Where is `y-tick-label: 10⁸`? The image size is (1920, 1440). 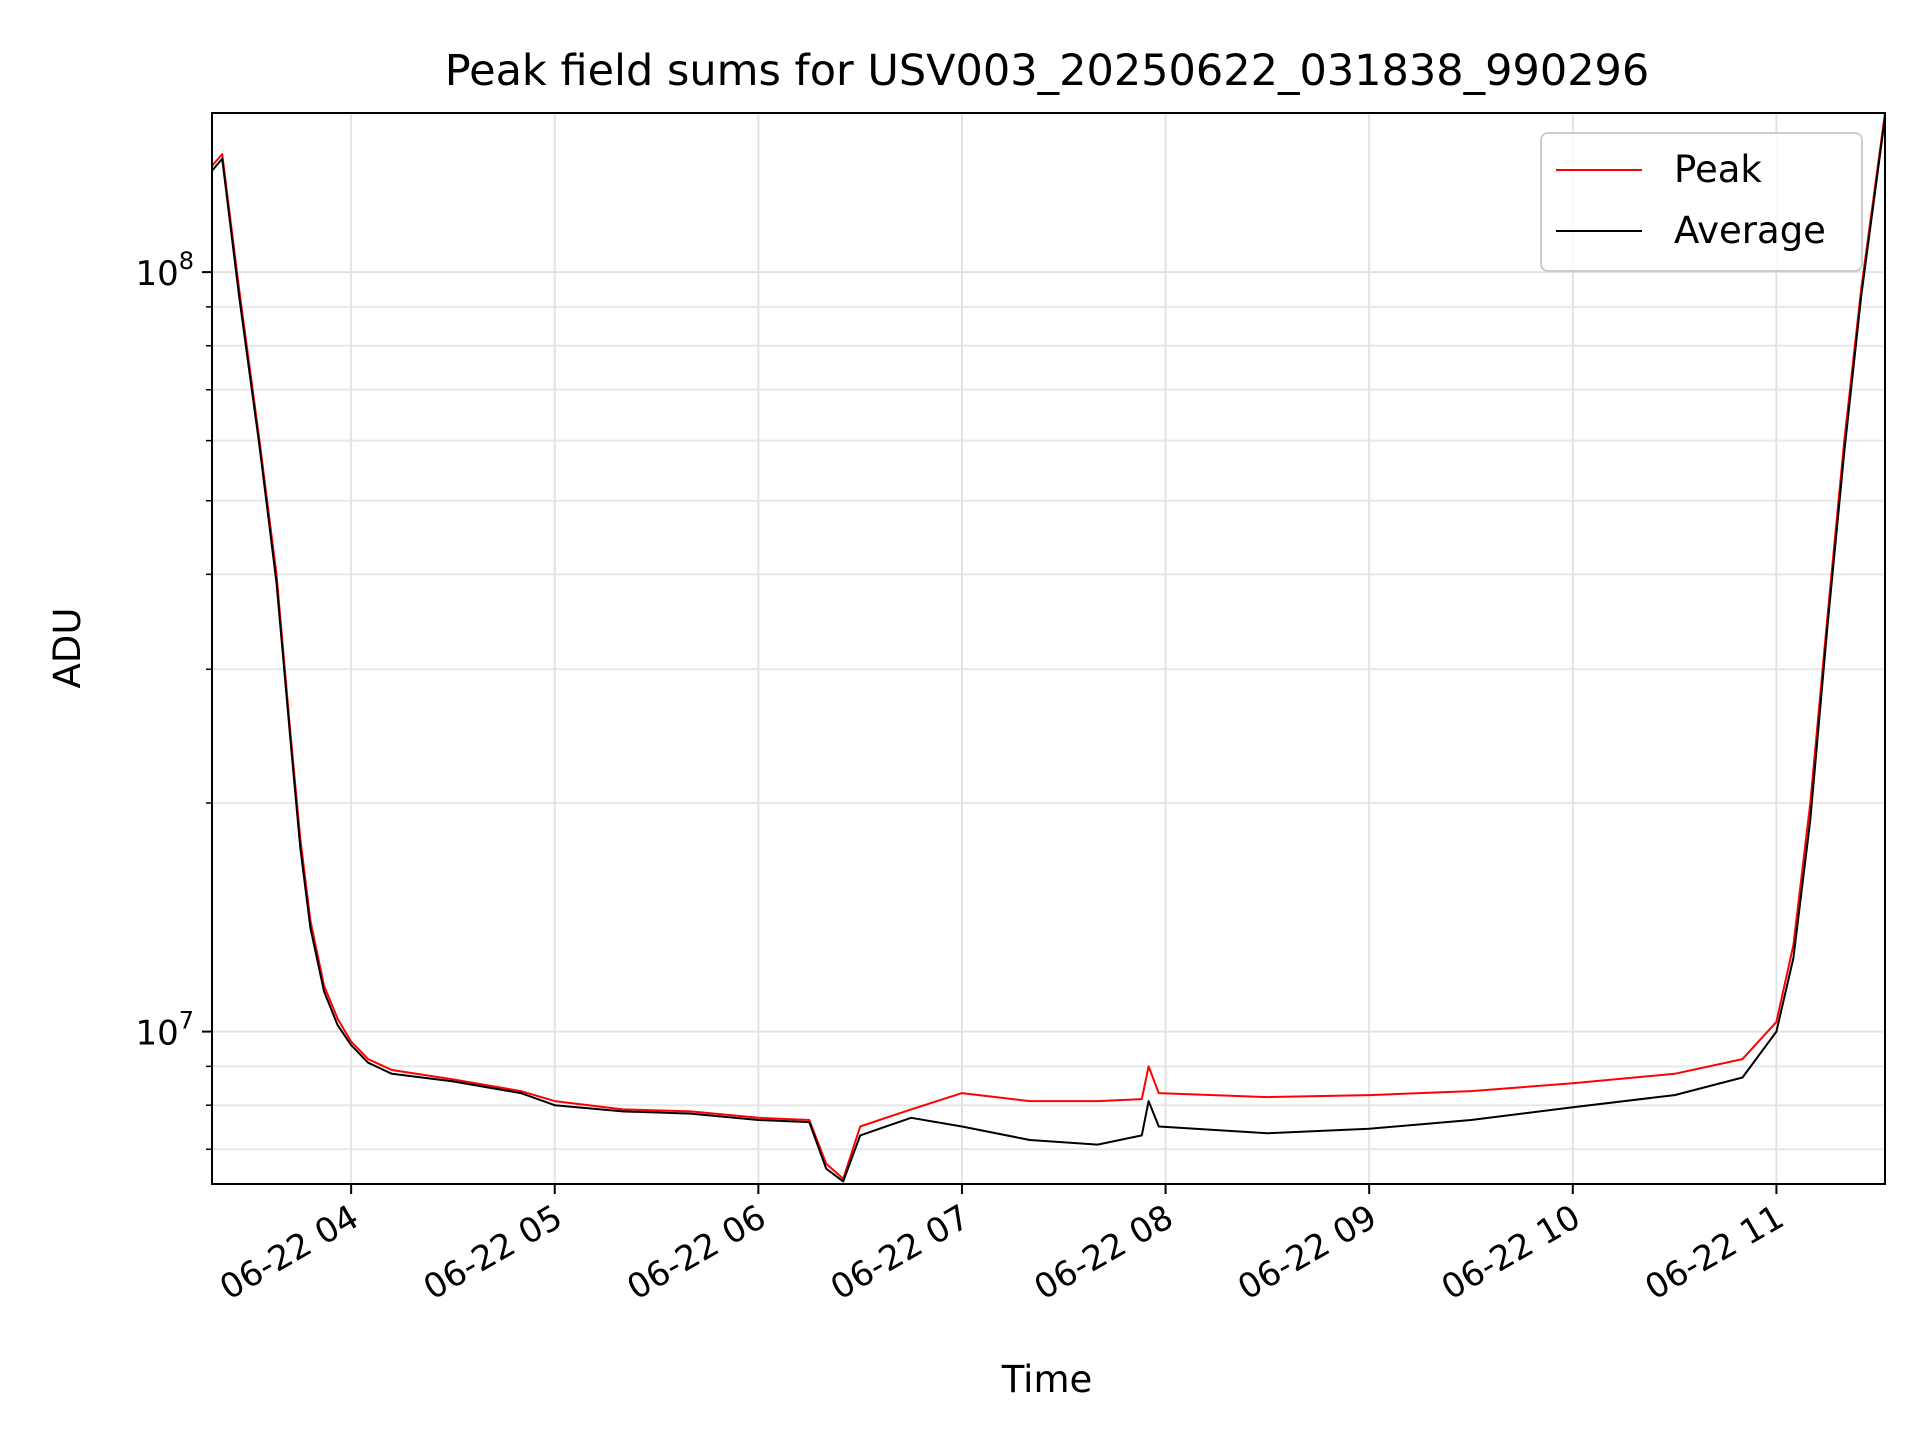
y-tick-label: 10⁸ is located at coordinates (164, 270).